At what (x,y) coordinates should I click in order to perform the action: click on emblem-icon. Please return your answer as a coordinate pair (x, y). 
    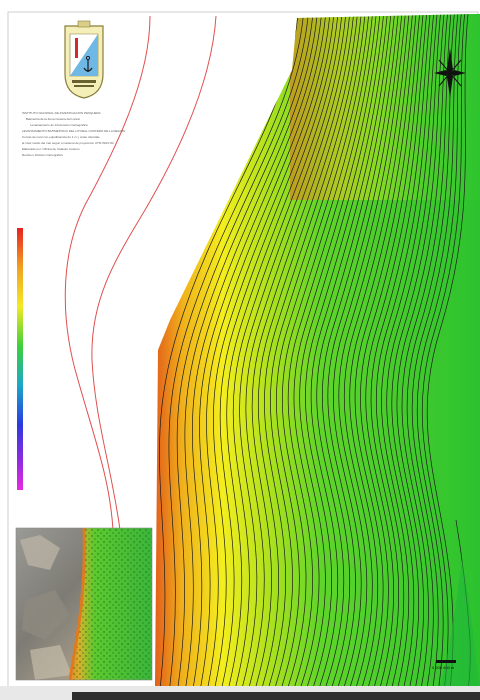
    Looking at the image, I should click on (84, 60).